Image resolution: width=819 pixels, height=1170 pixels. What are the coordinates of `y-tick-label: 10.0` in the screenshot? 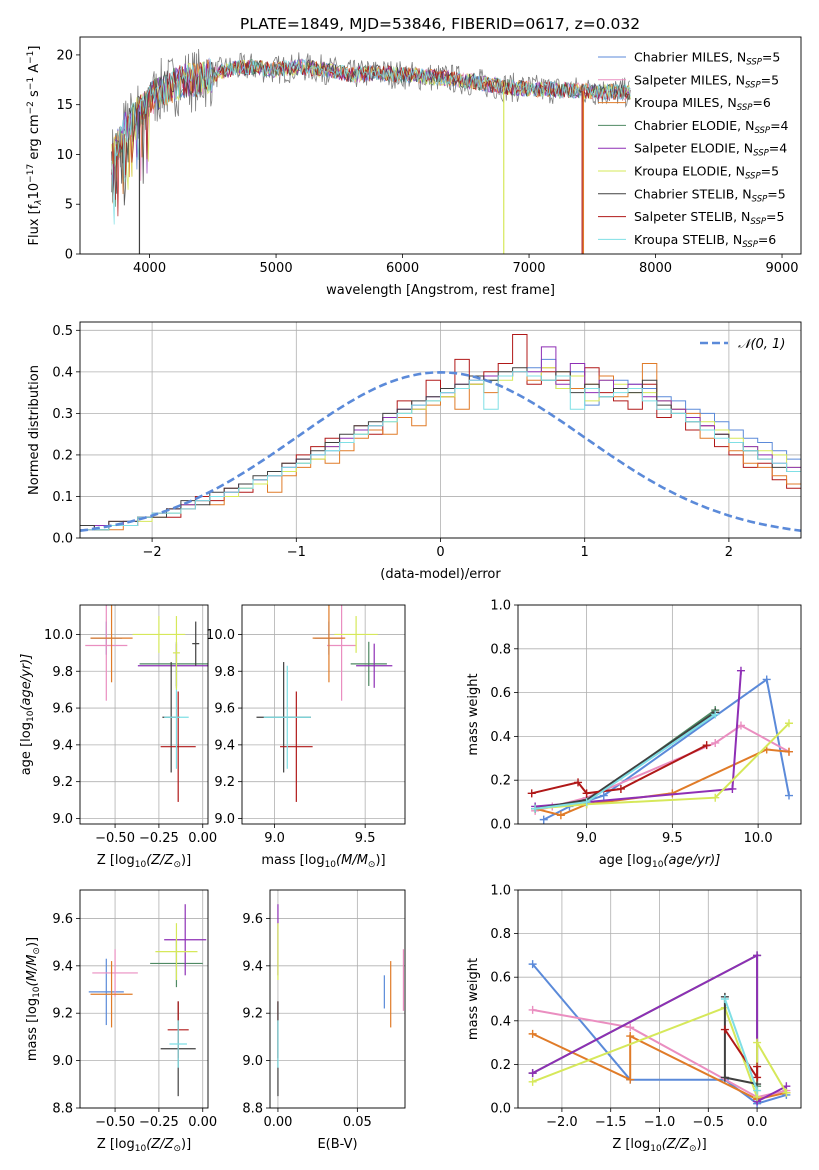 It's located at (220, 635).